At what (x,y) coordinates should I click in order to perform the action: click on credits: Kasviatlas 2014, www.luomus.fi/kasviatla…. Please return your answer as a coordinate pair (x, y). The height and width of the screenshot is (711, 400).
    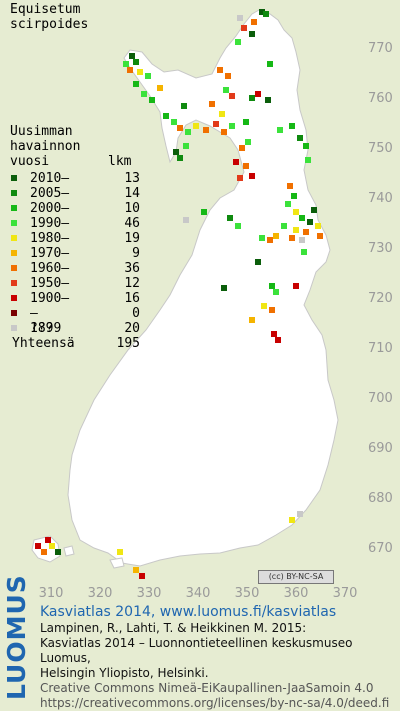
    Looking at the image, I should click on (220, 657).